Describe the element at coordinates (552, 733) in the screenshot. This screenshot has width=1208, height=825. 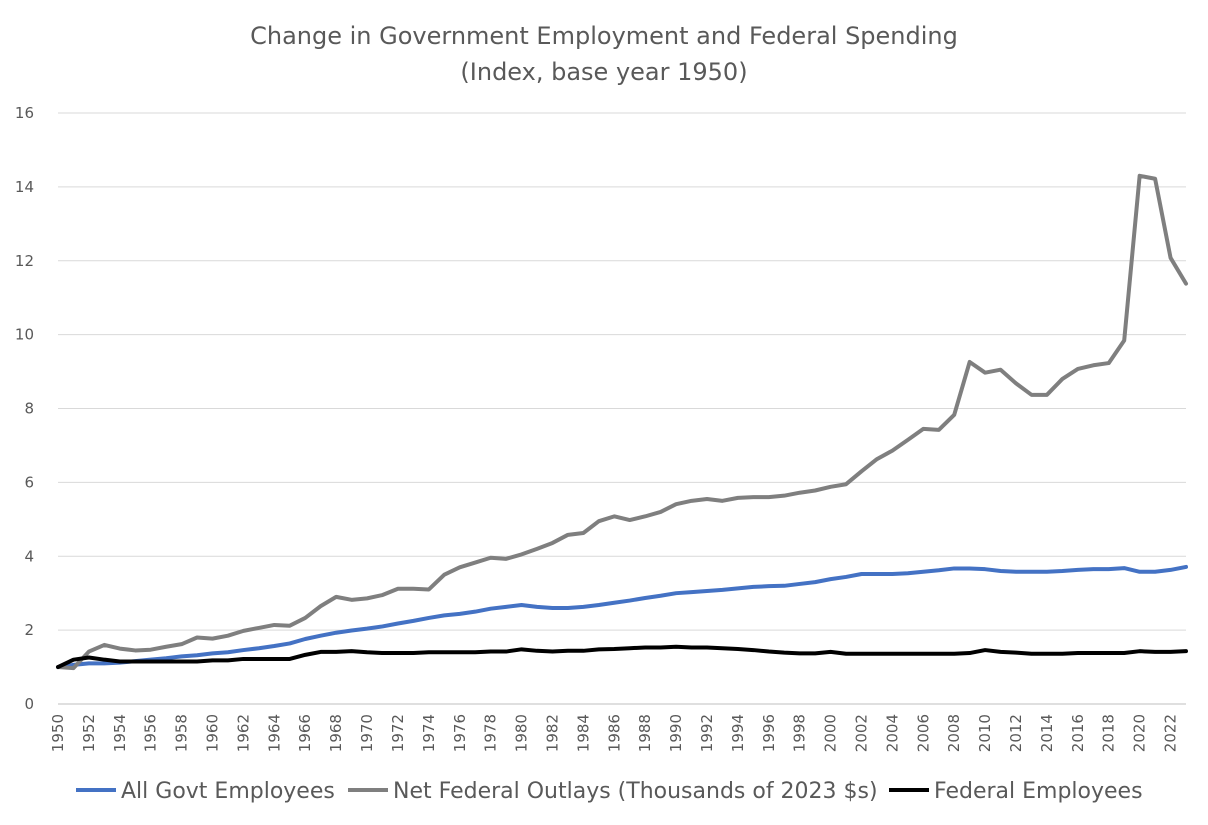
I see `x-tick-label: 1982` at that location.